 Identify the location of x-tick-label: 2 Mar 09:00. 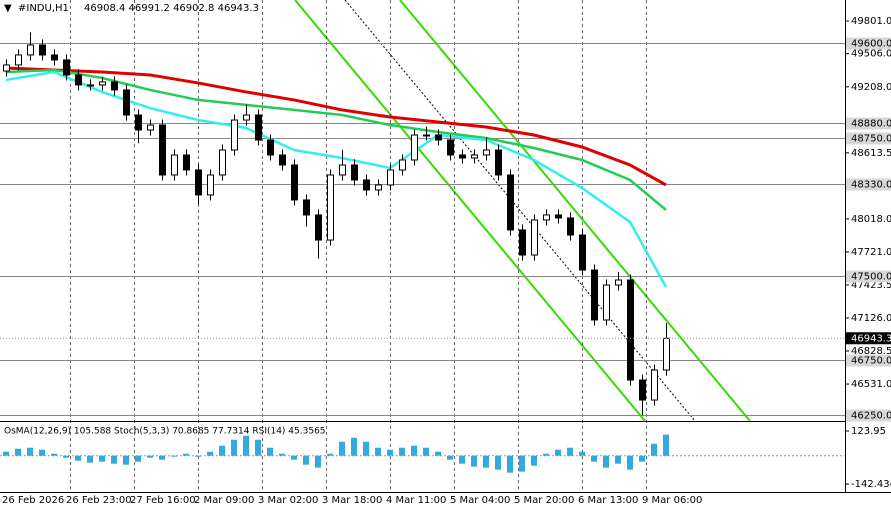
(224, 500).